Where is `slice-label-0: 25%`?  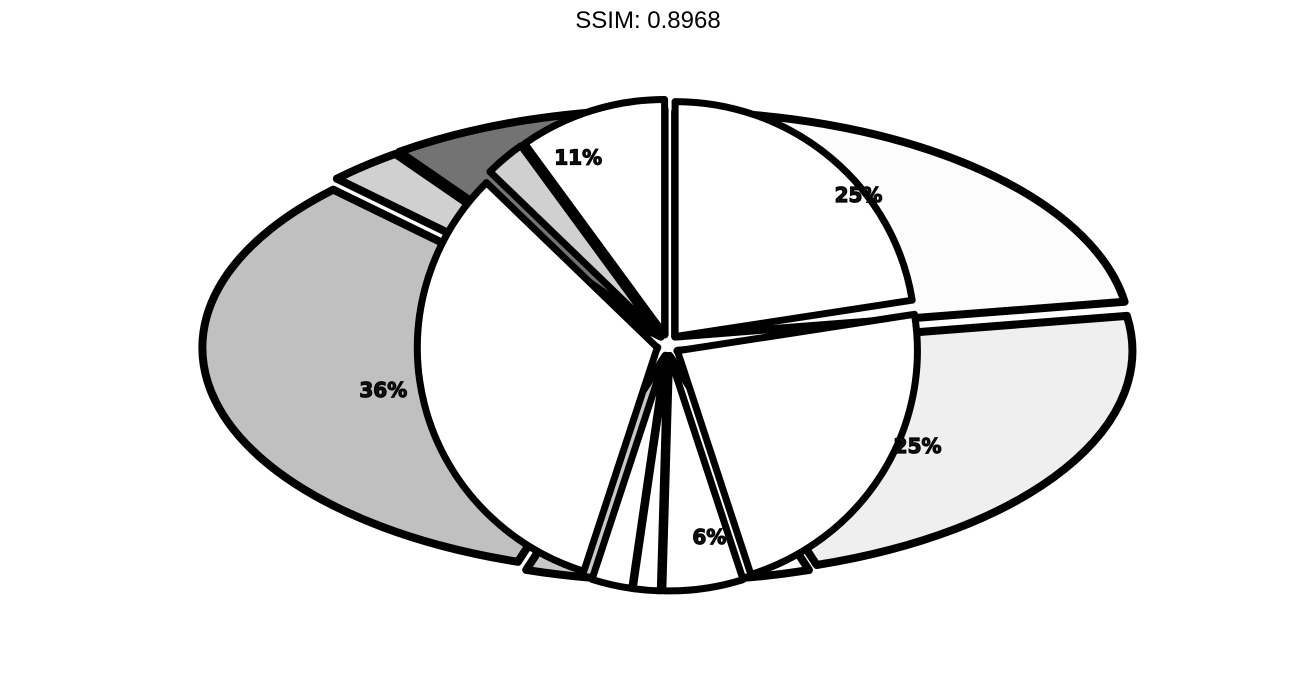
slice-label-0: 25% is located at coordinates (859, 195).